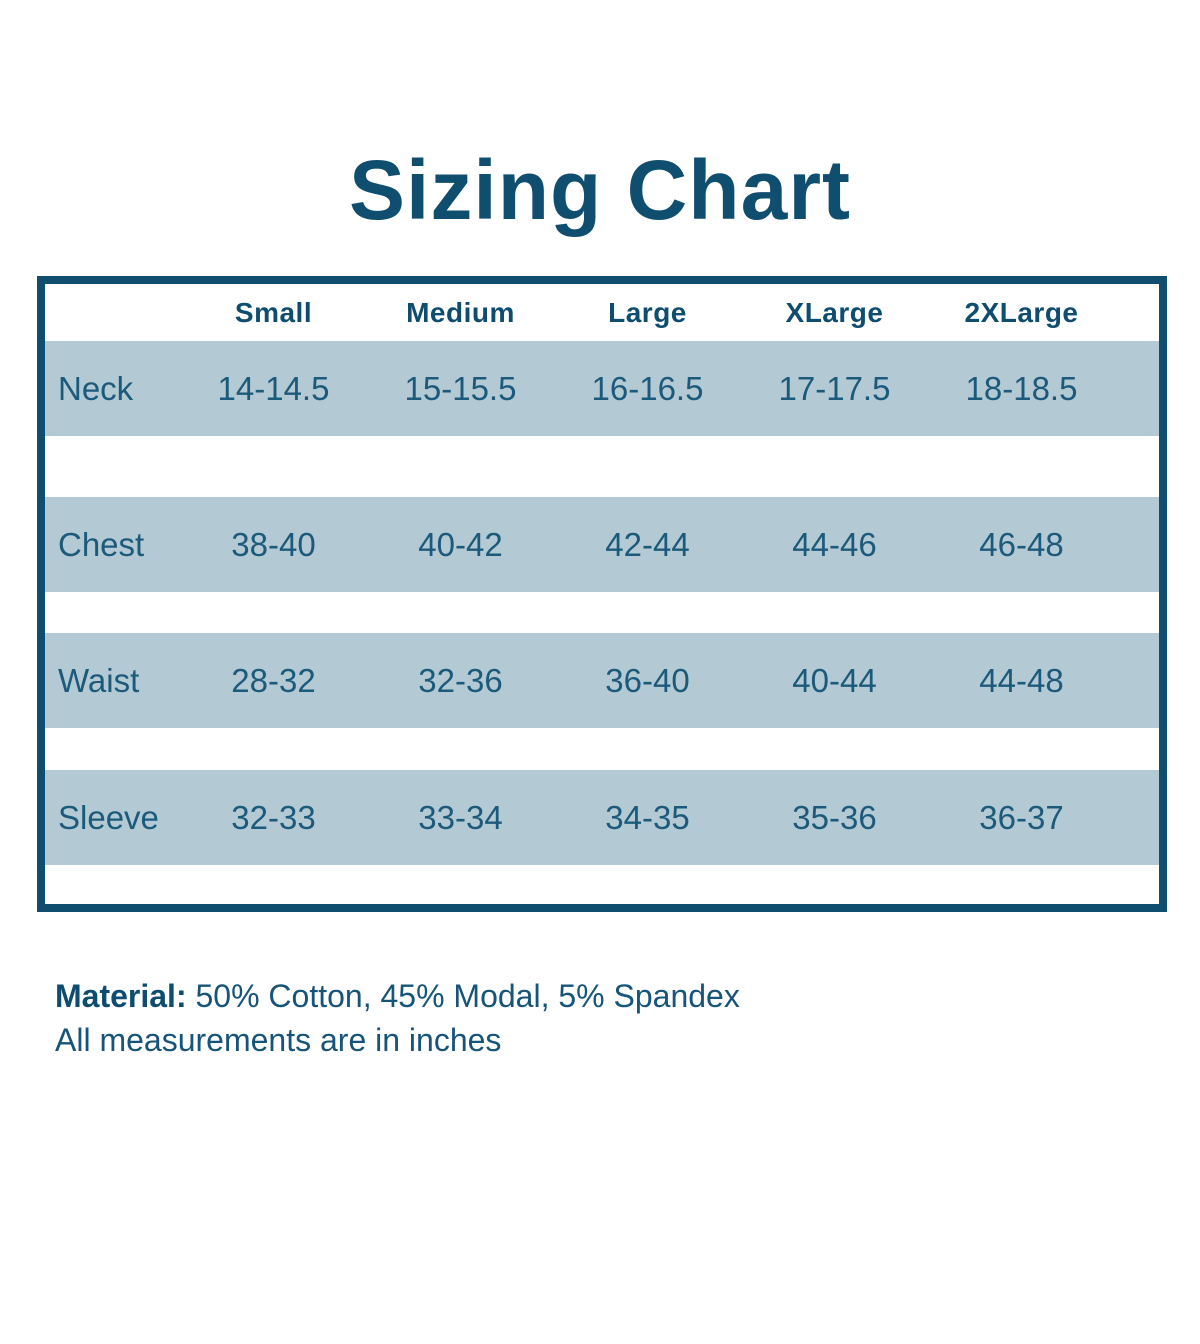  What do you see at coordinates (834, 817) in the screenshot?
I see `sleeve-xlarge-value: 35-36` at bounding box center [834, 817].